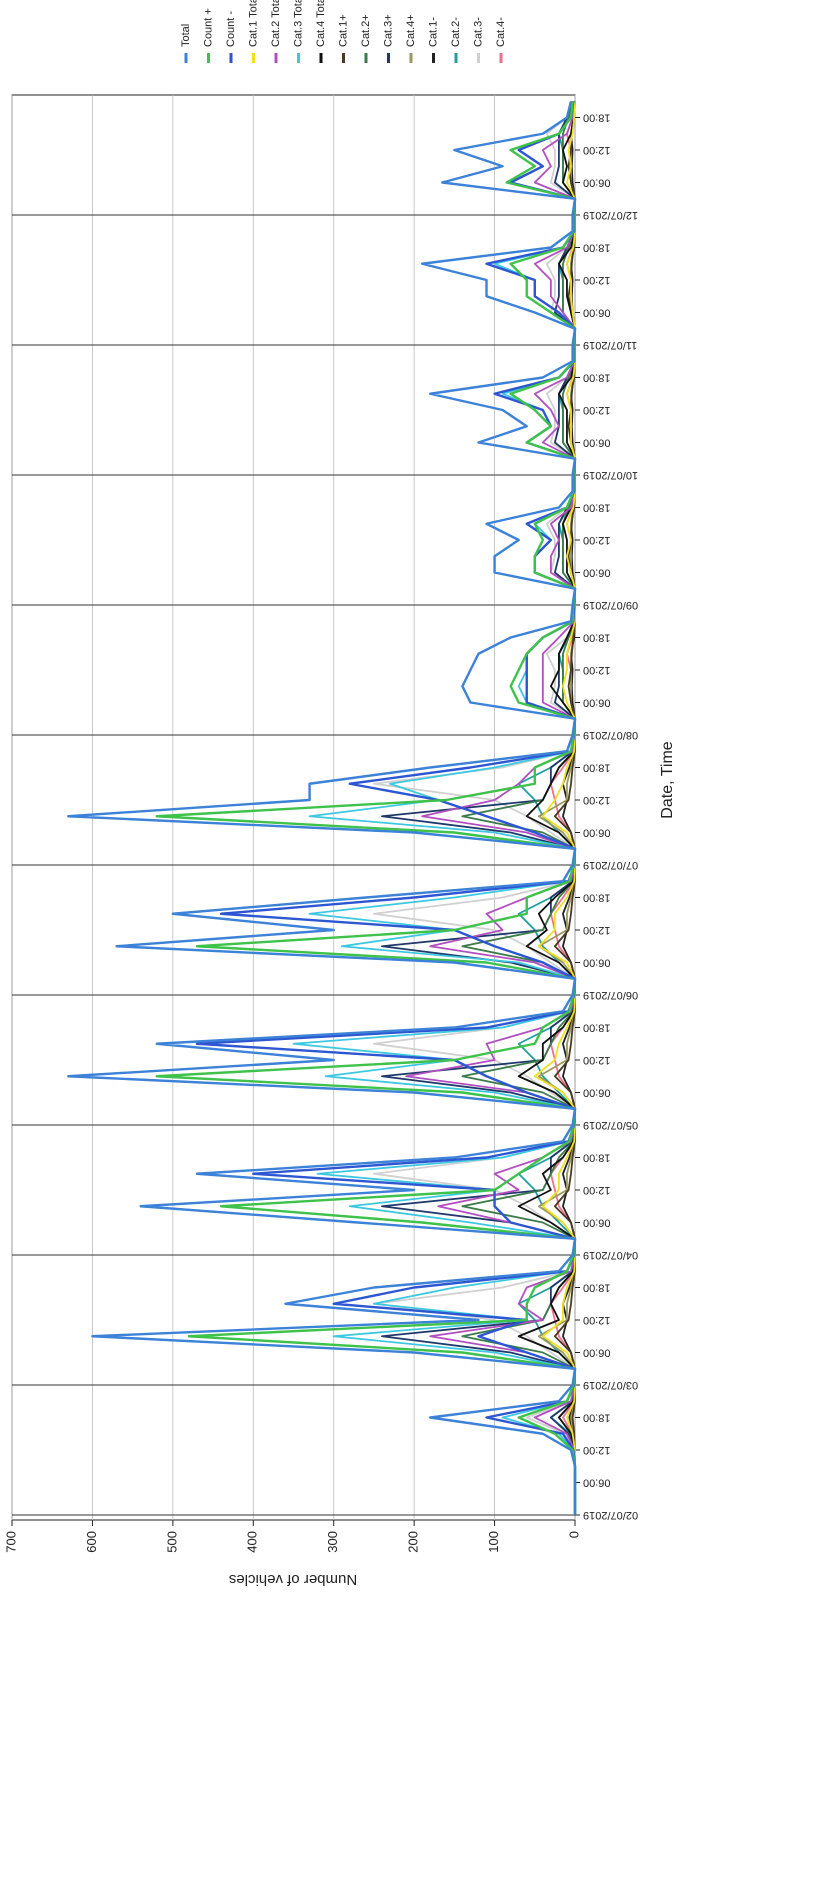  Describe the element at coordinates (91, 1542) in the screenshot. I see `y-tick-label: 600` at that location.